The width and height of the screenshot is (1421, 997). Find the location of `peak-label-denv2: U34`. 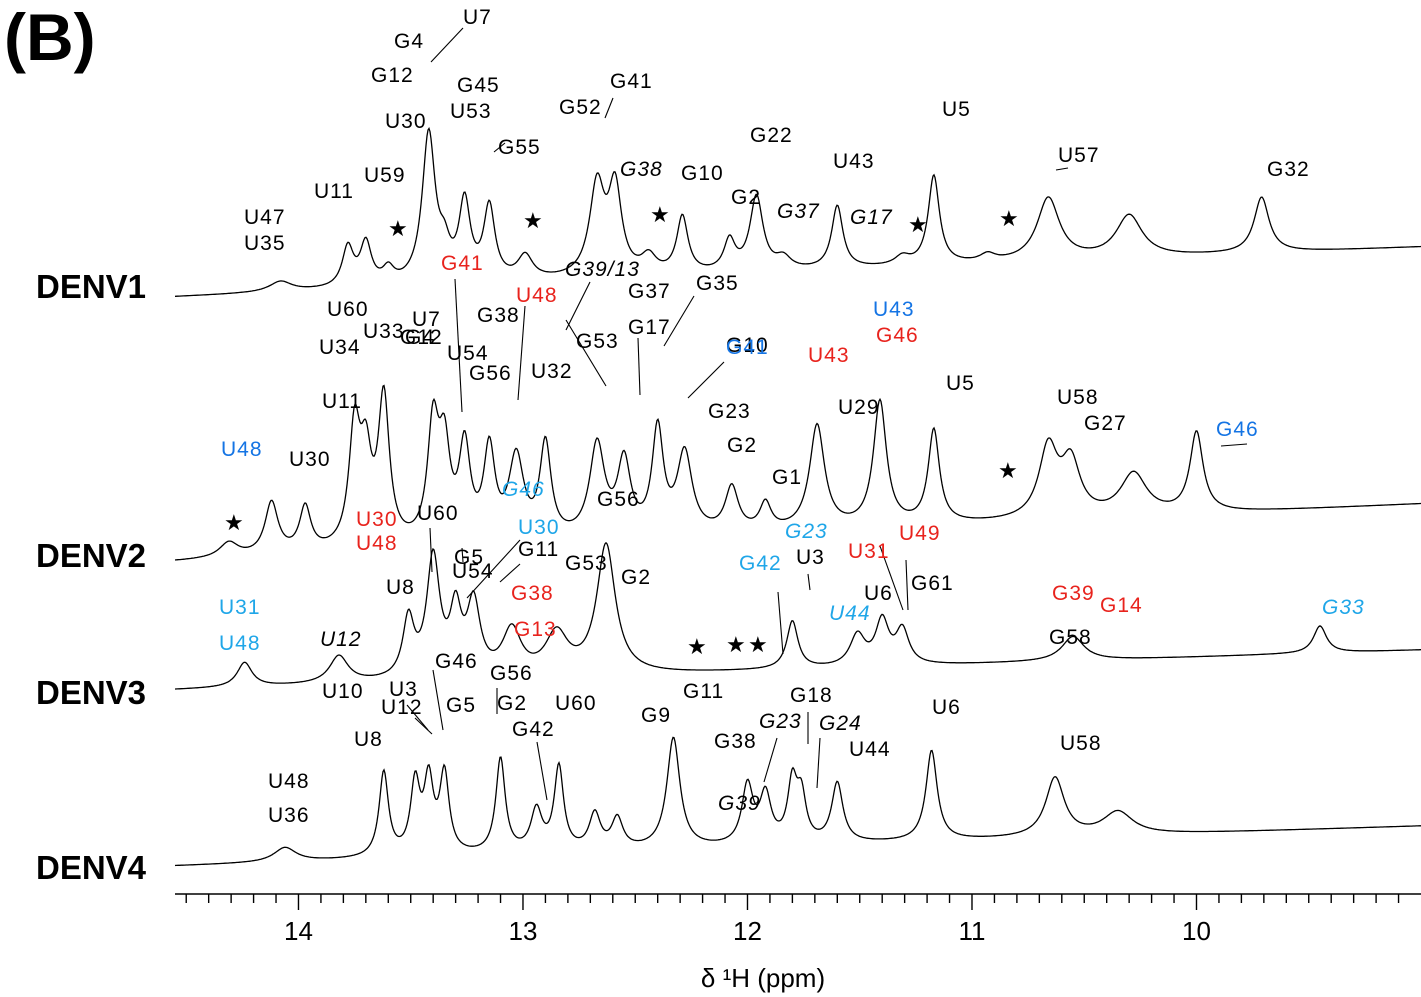

peak-label-denv2: U34 is located at coordinates (340, 347).